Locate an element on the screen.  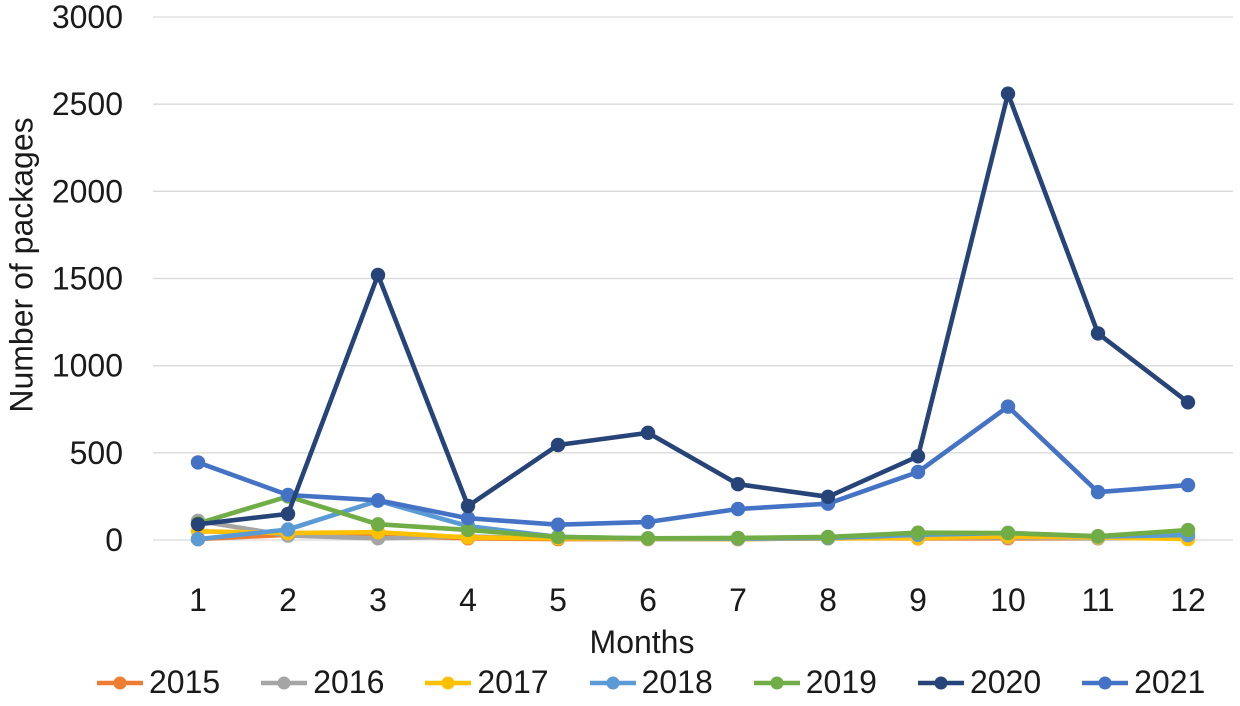
chart-legend: 2015 2016 2017 2018 is located at coordinates (650, 682).